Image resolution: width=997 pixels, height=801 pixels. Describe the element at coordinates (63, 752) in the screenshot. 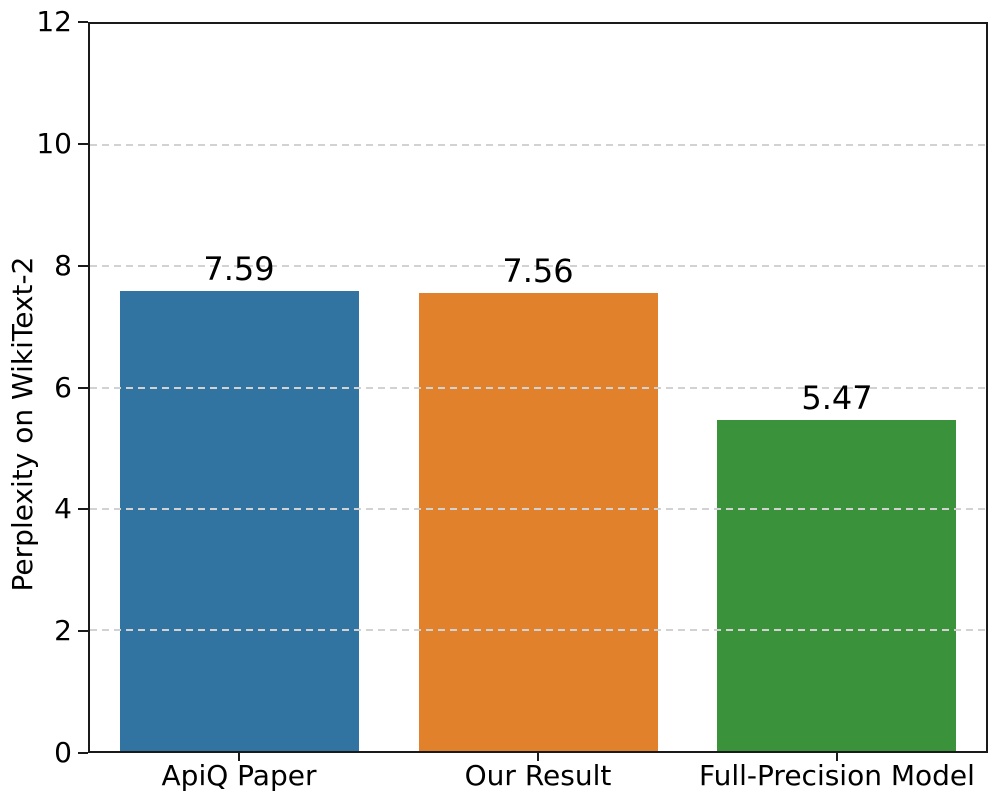

I see `y-tick-label: 0` at that location.